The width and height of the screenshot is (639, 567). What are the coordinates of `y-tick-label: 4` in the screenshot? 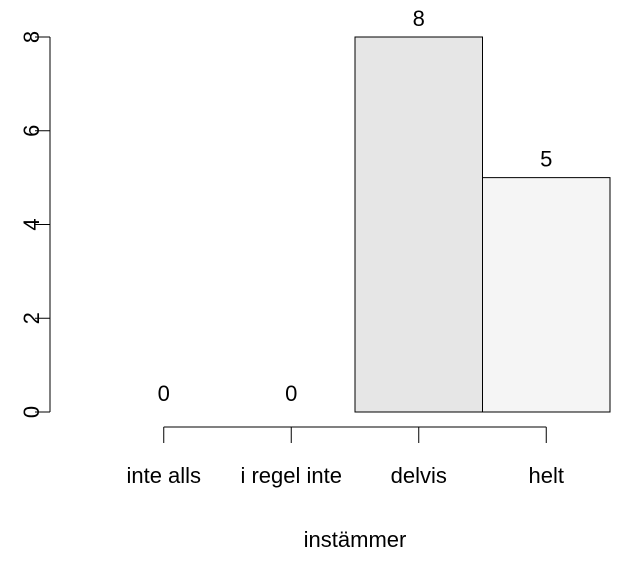 It's located at (31, 224).